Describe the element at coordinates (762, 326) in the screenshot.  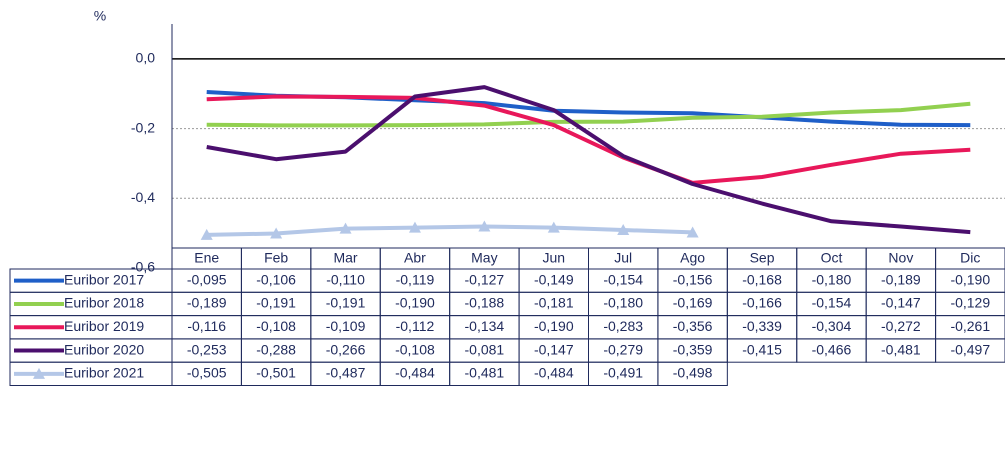
I see `table-value: -0,339` at that location.